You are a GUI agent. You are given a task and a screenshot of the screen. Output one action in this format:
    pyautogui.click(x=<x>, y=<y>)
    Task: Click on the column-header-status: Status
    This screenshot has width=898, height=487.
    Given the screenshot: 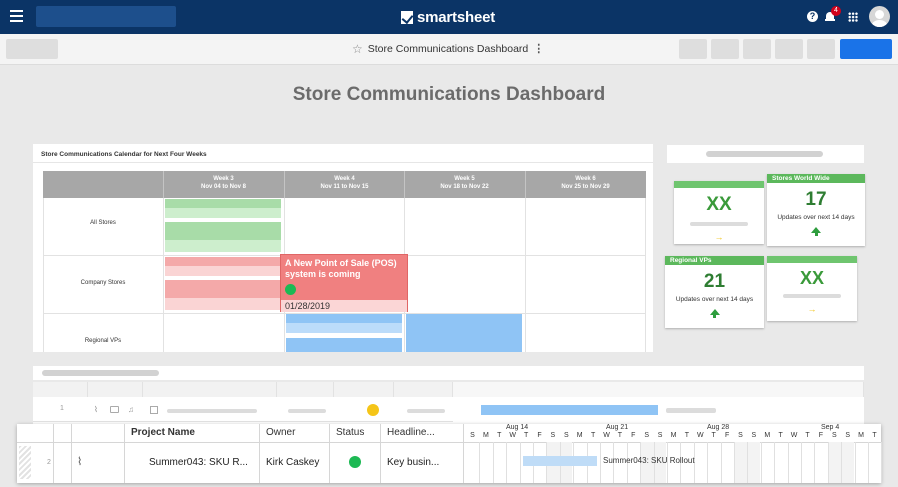 What is the action you would take?
    pyautogui.click(x=350, y=432)
    